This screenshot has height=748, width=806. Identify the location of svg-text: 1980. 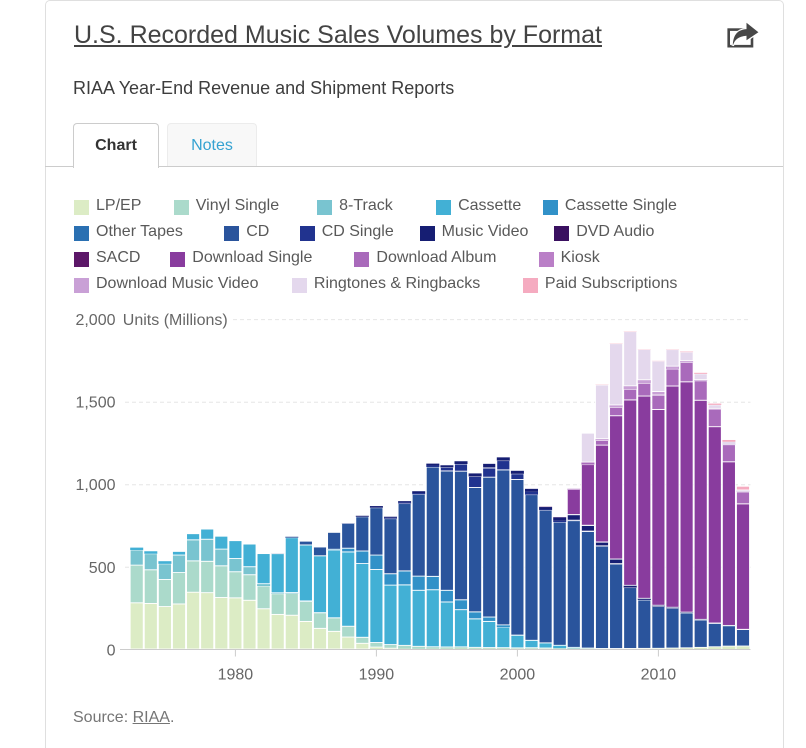
(236, 675).